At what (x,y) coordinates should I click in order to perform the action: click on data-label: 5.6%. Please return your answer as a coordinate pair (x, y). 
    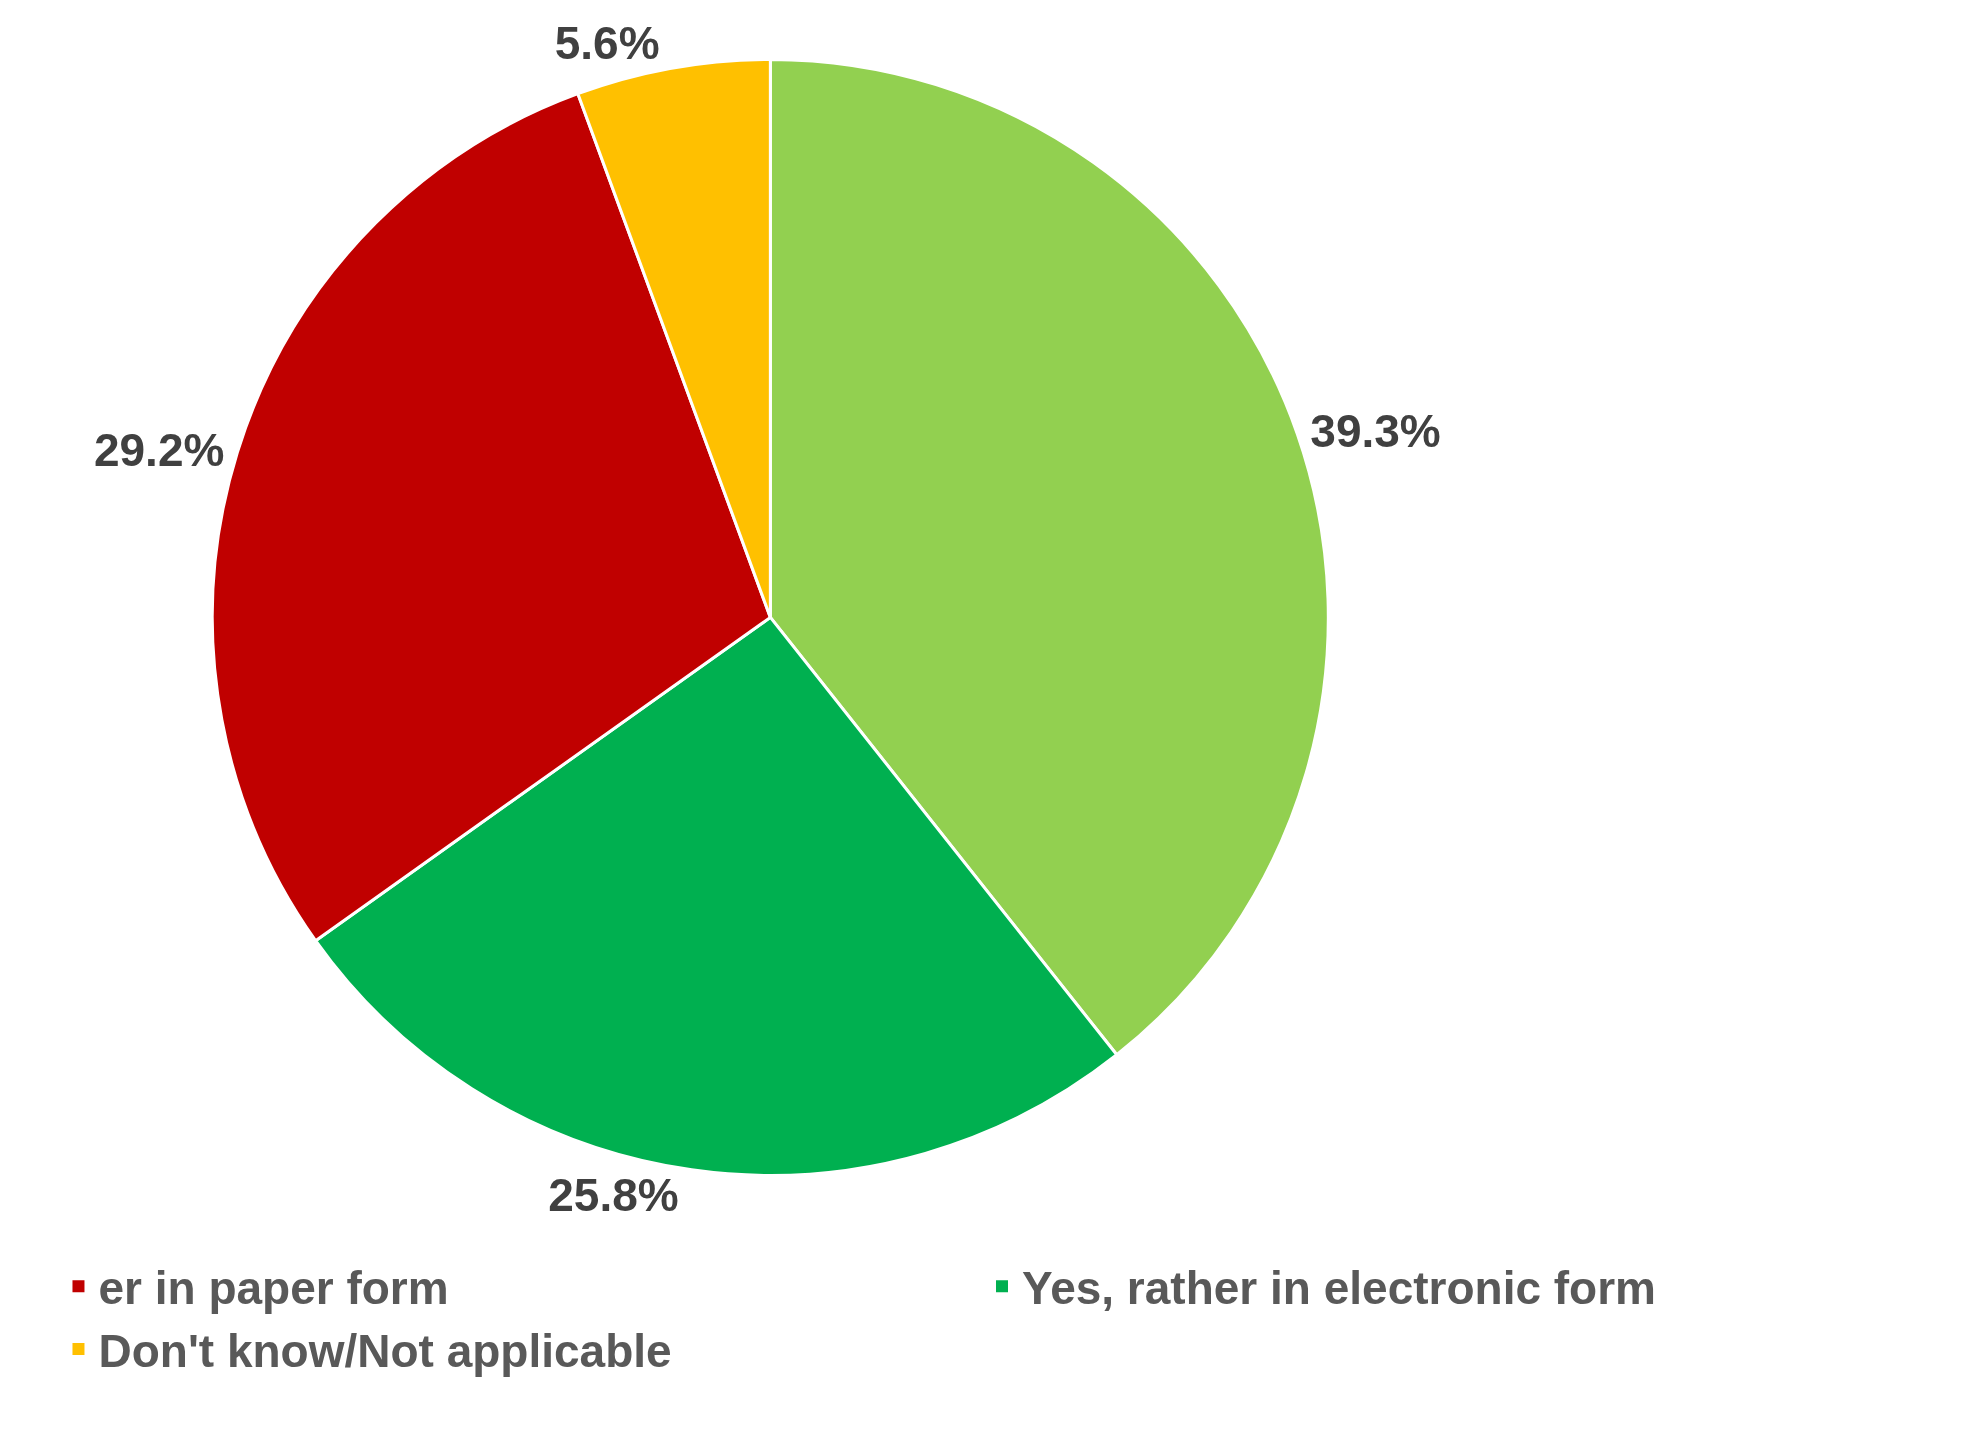
    Looking at the image, I should click on (607, 42).